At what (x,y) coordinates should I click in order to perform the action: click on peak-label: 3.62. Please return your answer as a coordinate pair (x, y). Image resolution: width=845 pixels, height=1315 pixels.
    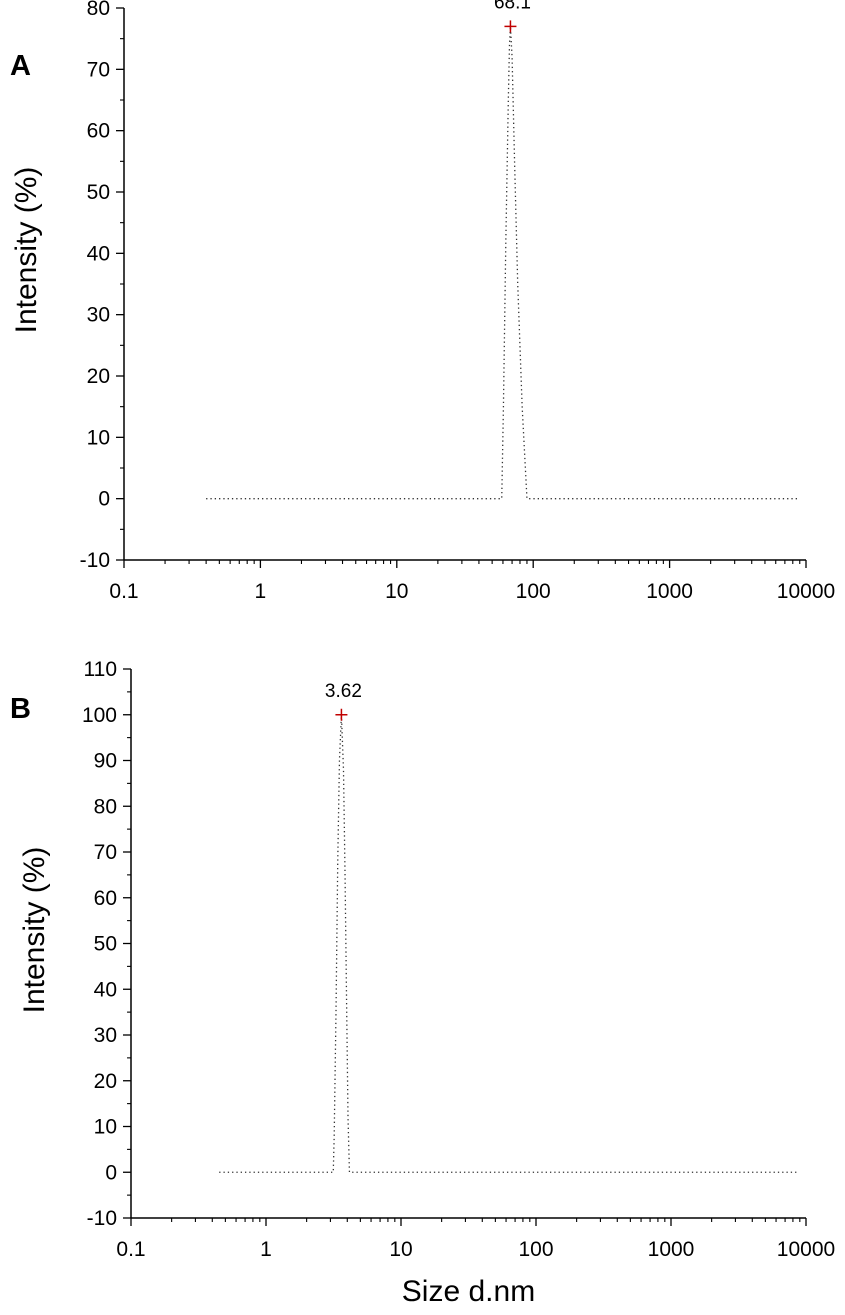
    Looking at the image, I should click on (343, 691).